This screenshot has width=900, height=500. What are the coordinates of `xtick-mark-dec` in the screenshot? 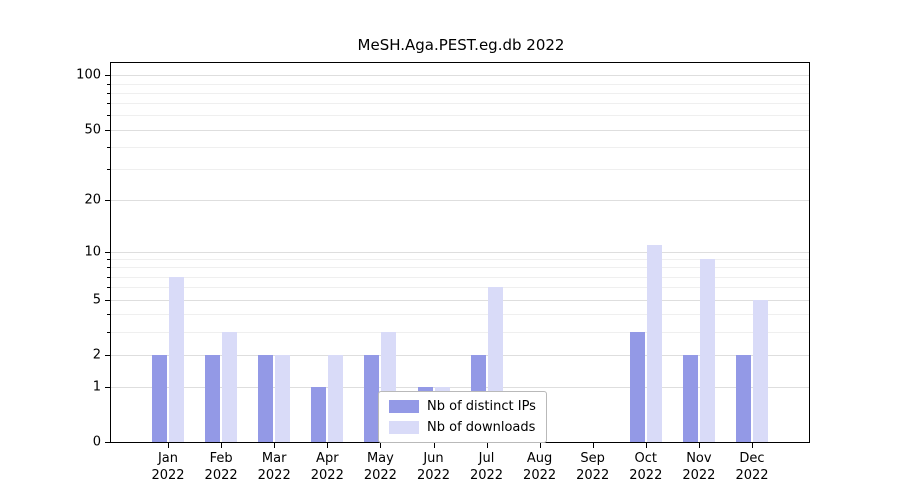 It's located at (752, 445).